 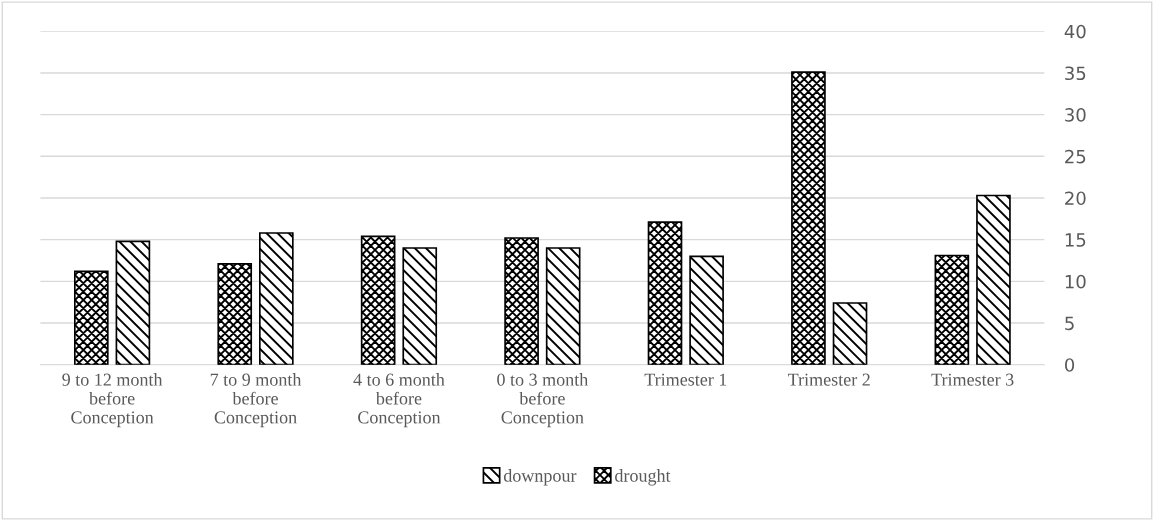 I want to click on y-tick-label: 5, so click(x=1069, y=323).